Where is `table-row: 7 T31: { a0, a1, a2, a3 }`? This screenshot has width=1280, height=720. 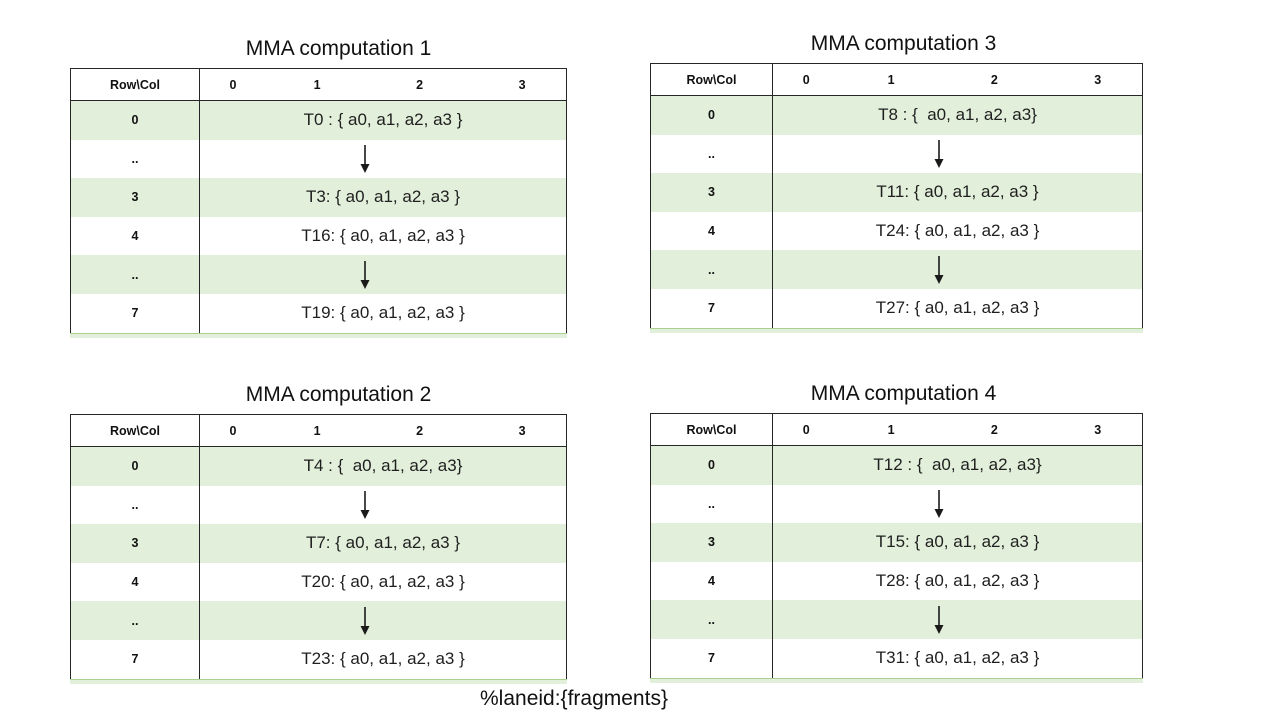 table-row: 7 T31: { a0, a1, a2, a3 } is located at coordinates (896, 658).